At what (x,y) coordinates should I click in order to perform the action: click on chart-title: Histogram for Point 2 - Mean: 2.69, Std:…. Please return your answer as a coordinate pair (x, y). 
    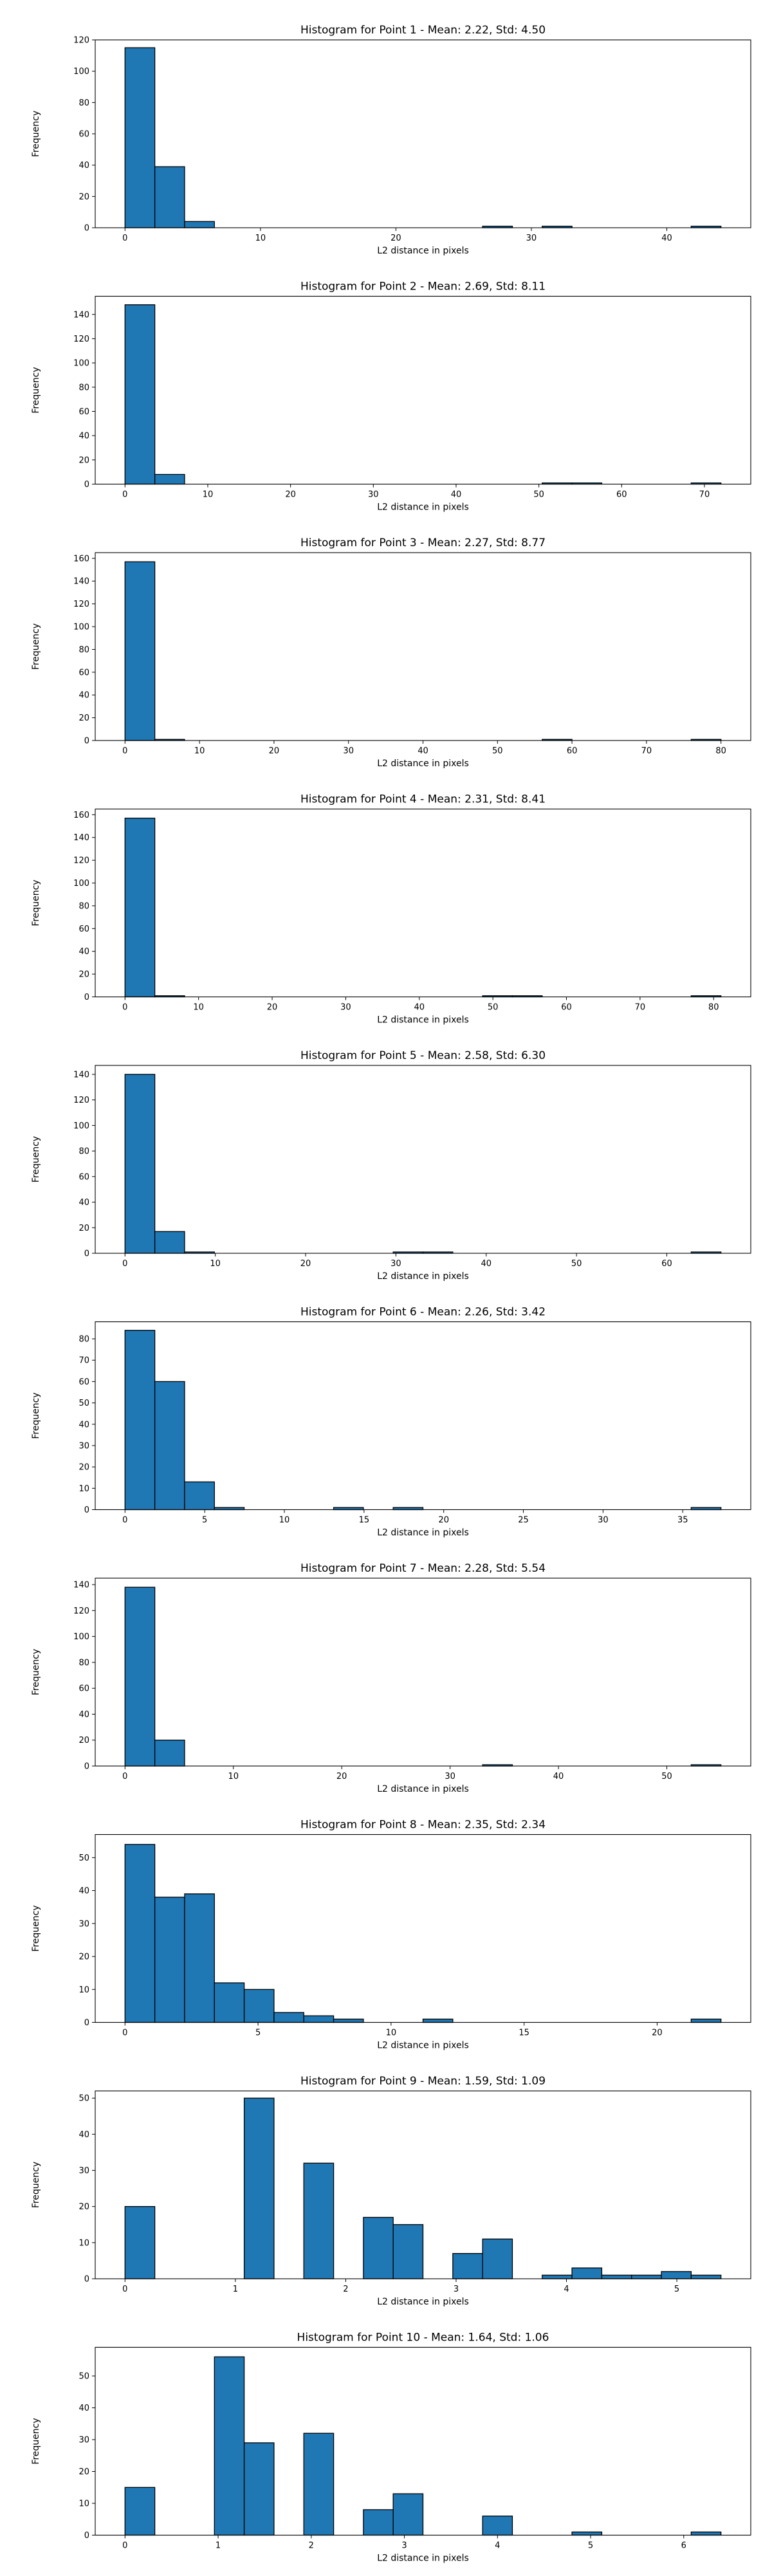
    Looking at the image, I should click on (423, 287).